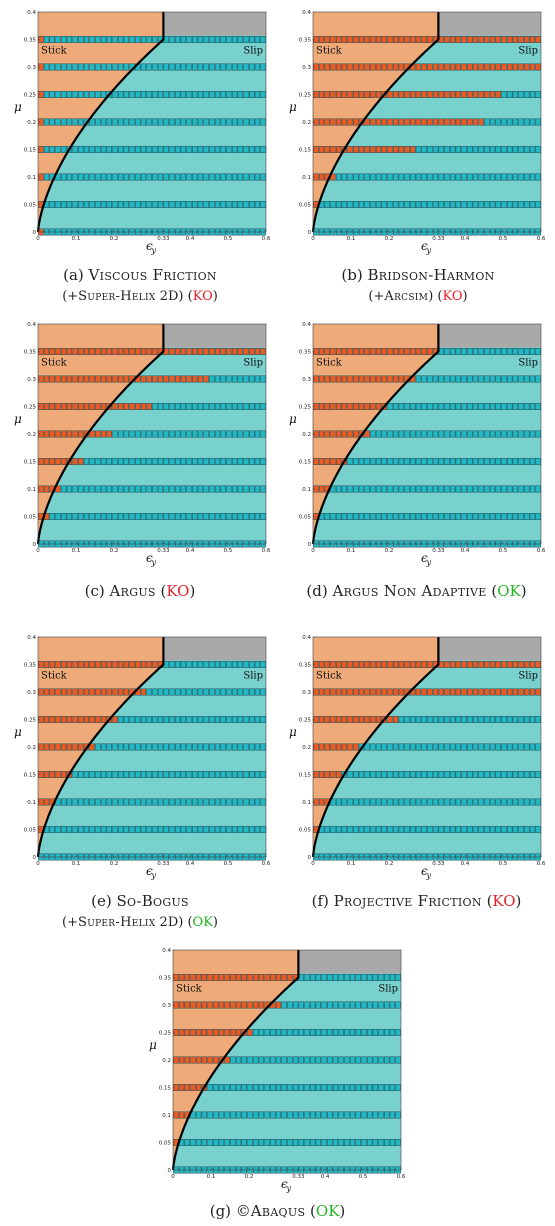 The height and width of the screenshot is (1226, 555). I want to click on x-tick-label: 0.5, so click(503, 551).